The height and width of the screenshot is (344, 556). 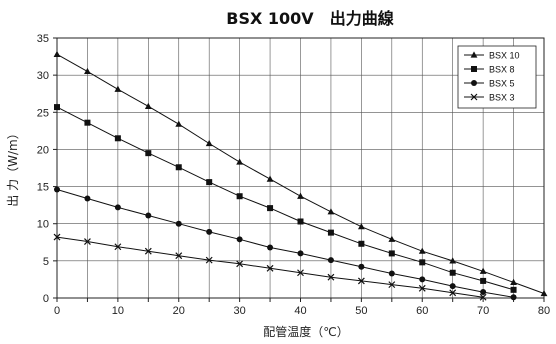 I want to click on x-tick-label: 50, so click(x=361, y=311).